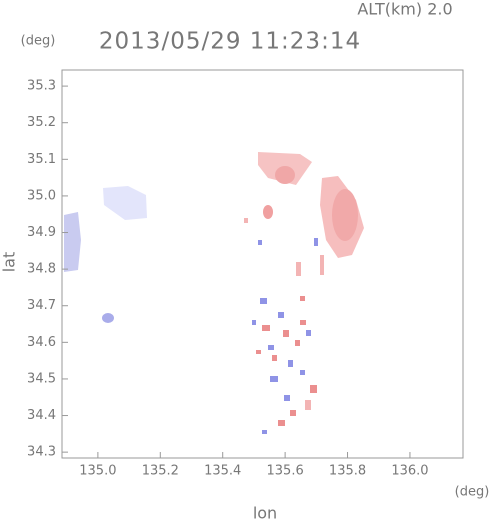 The width and height of the screenshot is (491, 521). What do you see at coordinates (41, 159) in the screenshot?
I see `y-tick-label: 35.1` at bounding box center [41, 159].